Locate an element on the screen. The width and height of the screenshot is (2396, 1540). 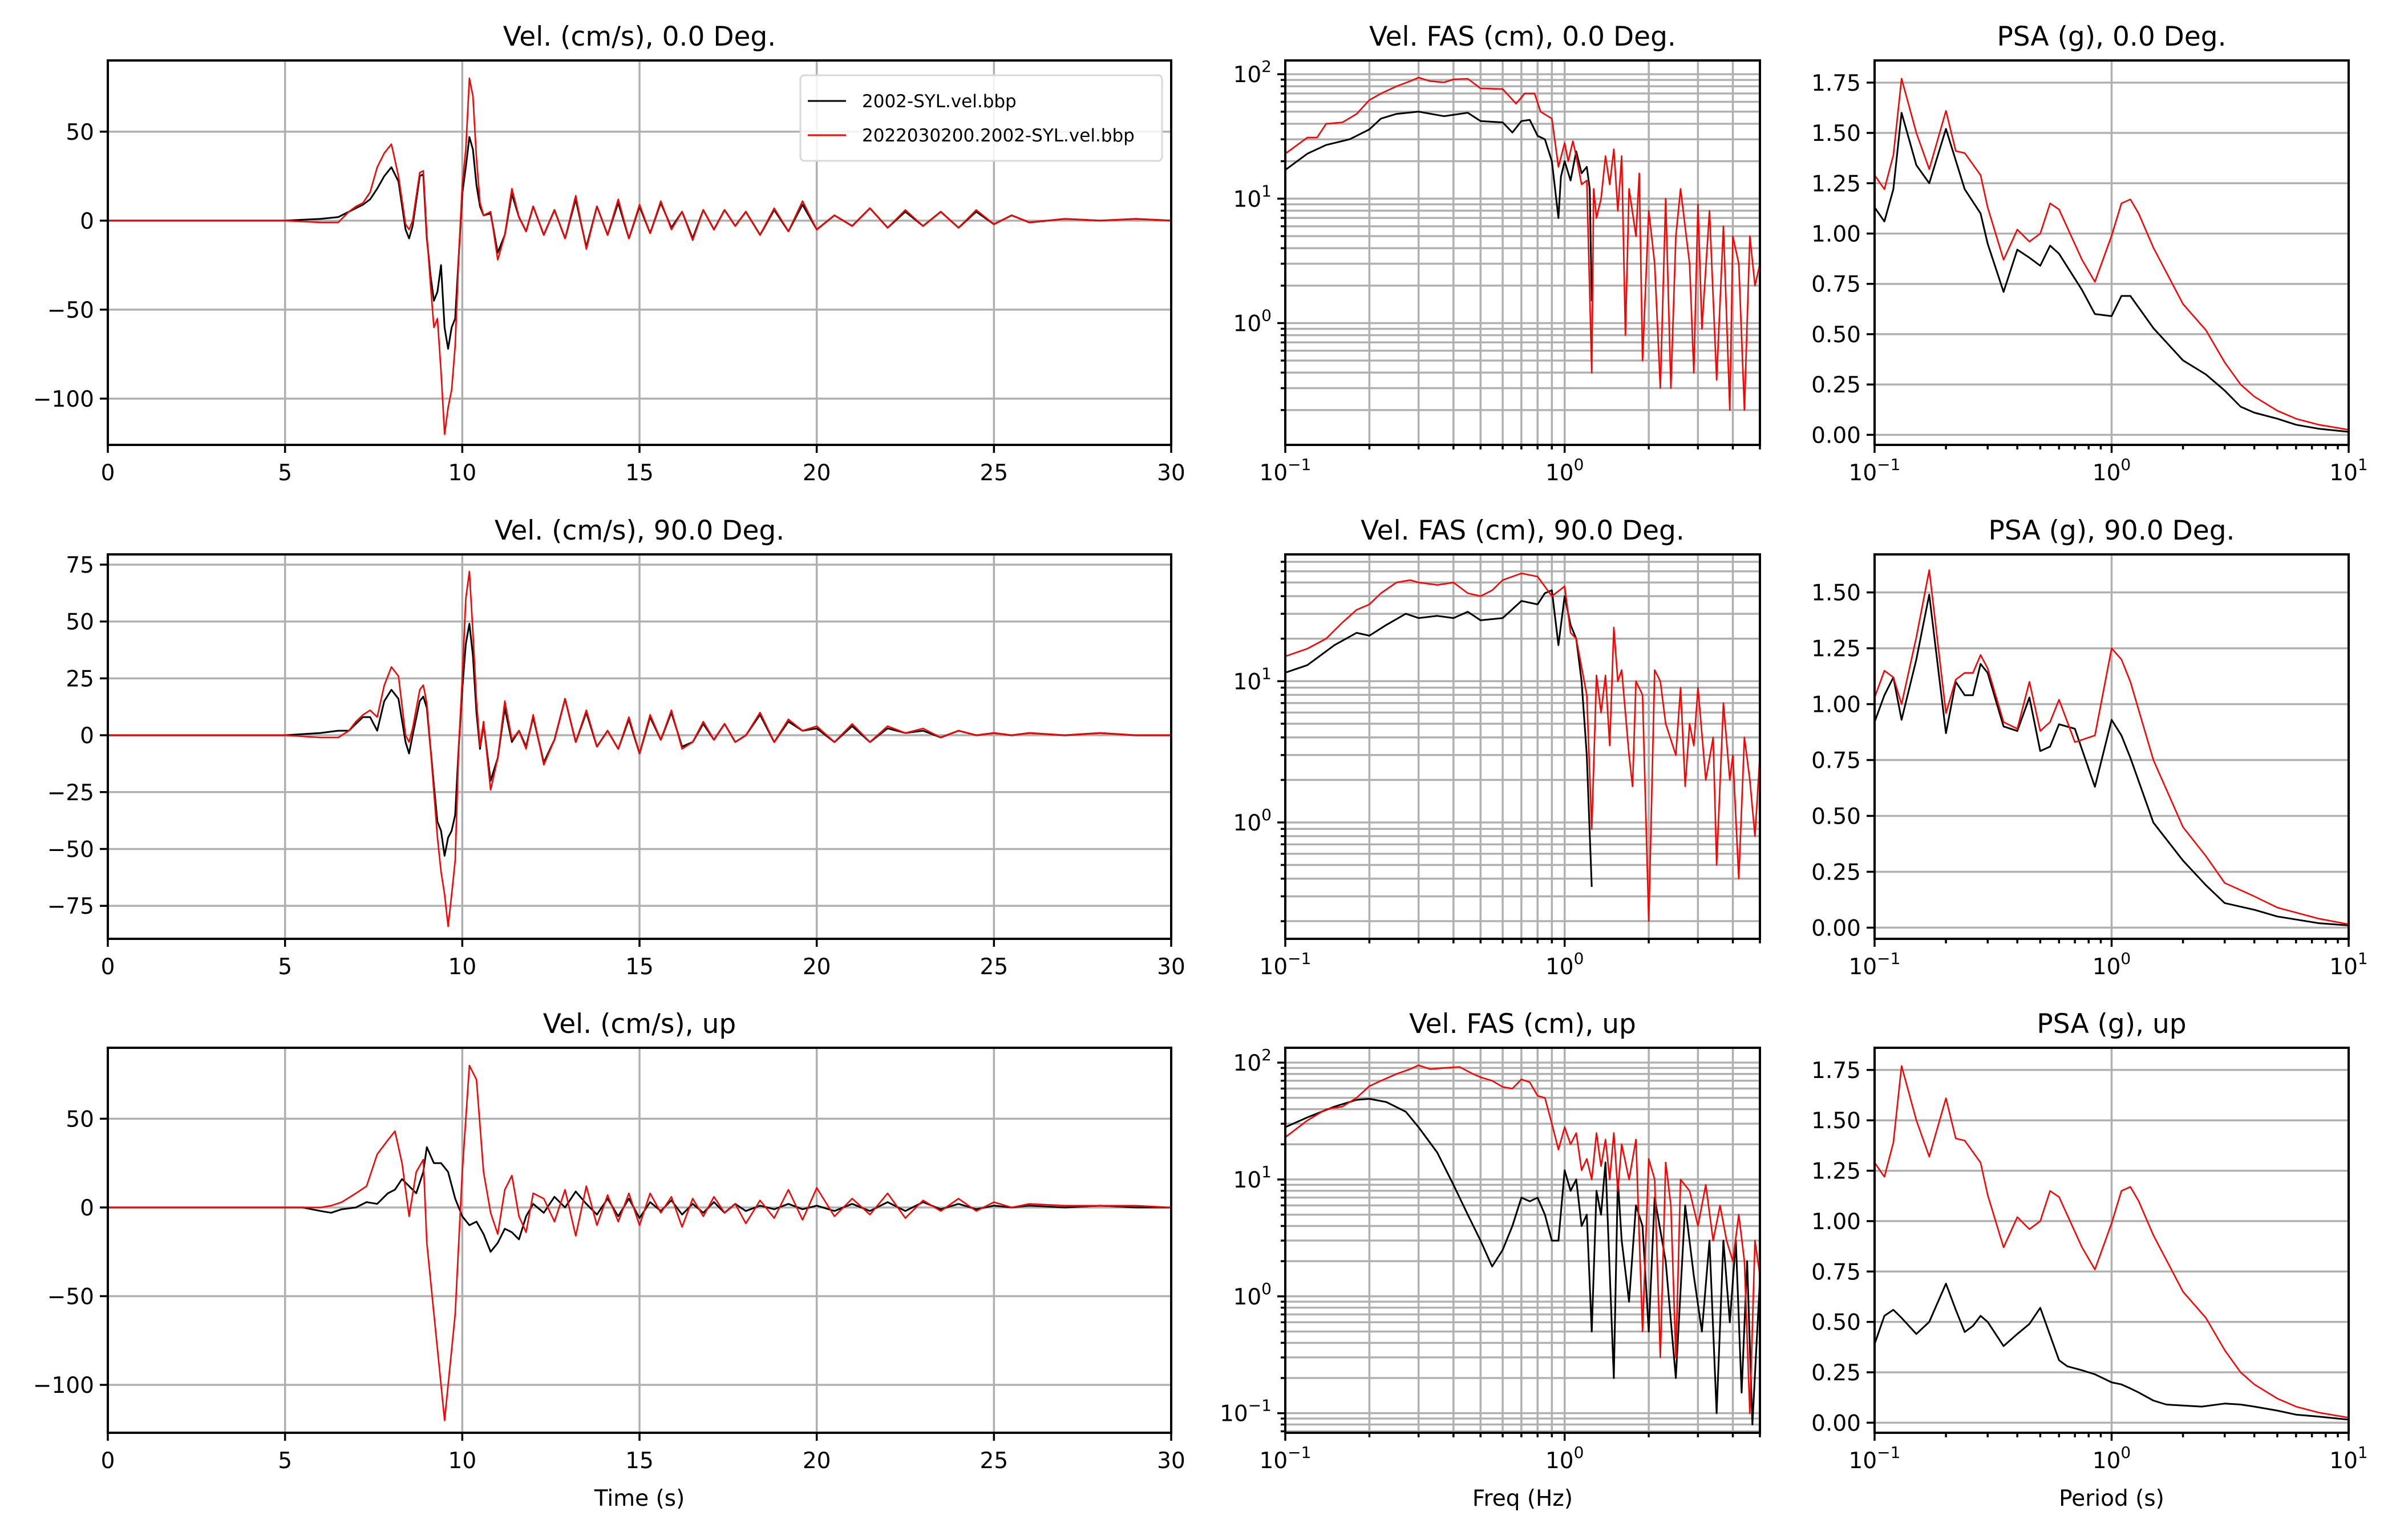
panel-title: Vel. (cm/s), 90.0 Deg. is located at coordinates (640, 530).